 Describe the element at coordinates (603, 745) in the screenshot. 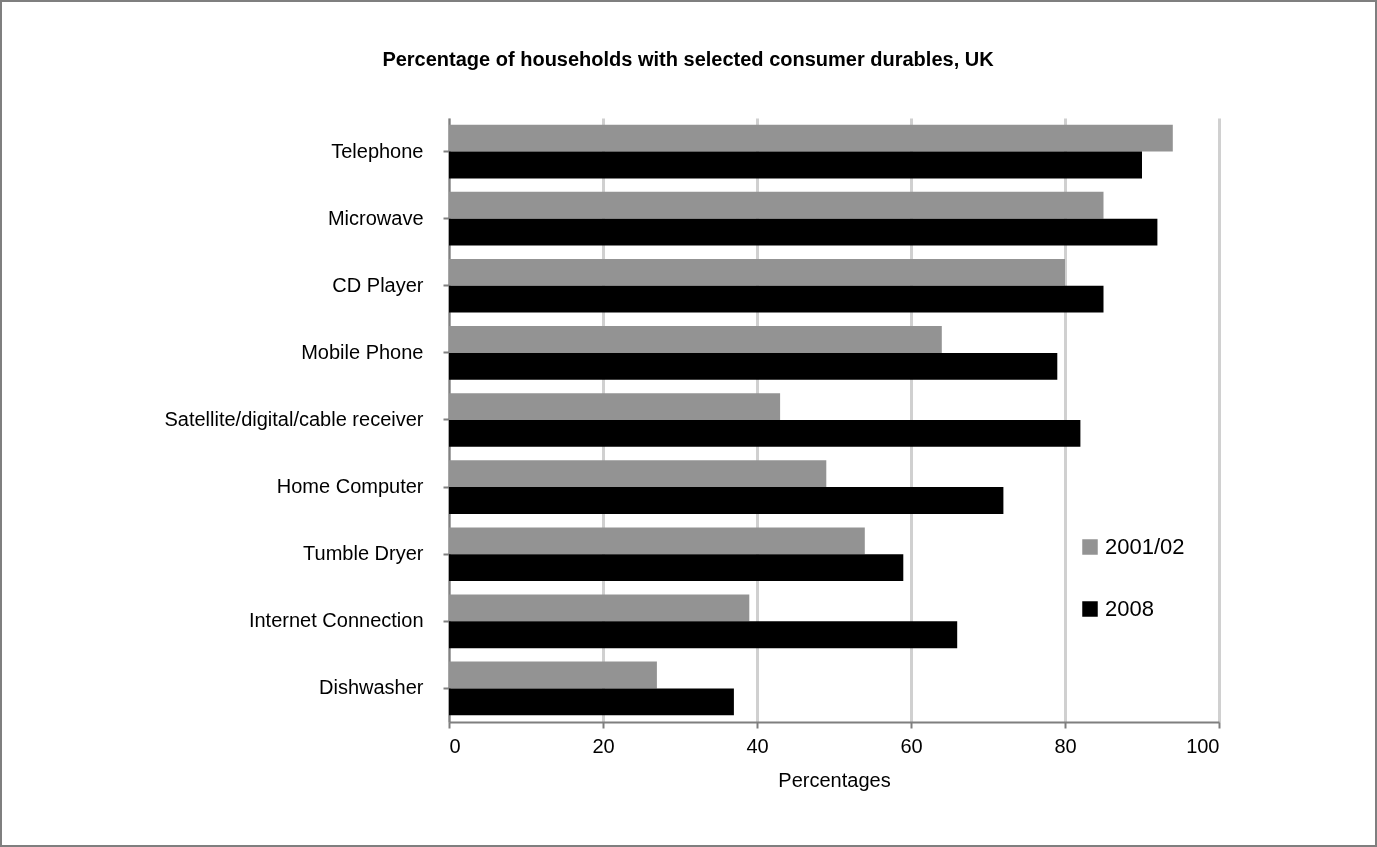

I see `x-tick-label: 20` at that location.